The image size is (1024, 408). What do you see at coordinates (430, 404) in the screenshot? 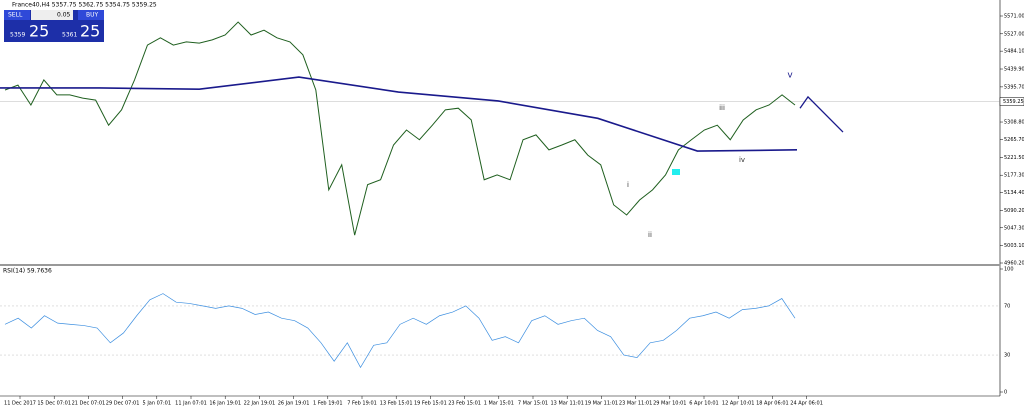
I see `x-tick-label: 19 Feb 15:01` at bounding box center [430, 404].